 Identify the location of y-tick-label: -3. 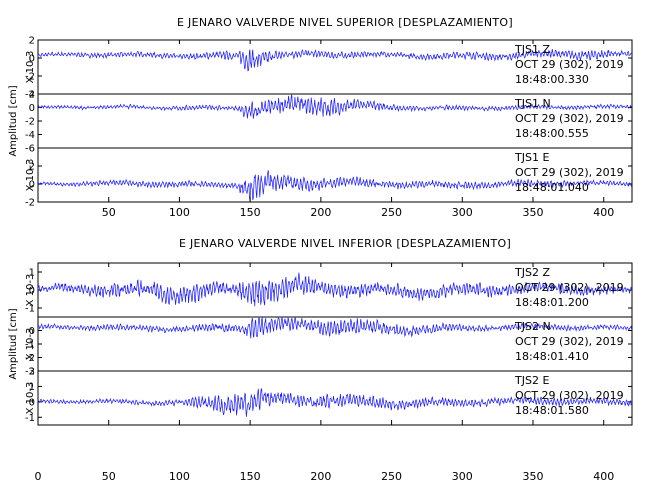
(30, 372).